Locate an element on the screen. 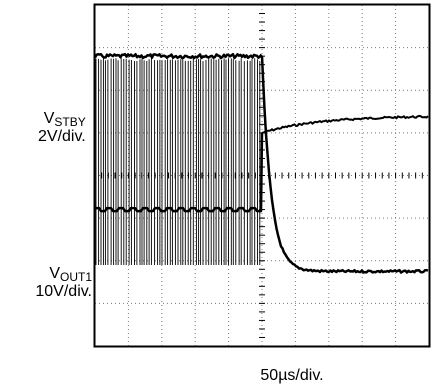  vout1-label: VOUT1 10V/div. is located at coordinates (46, 283).